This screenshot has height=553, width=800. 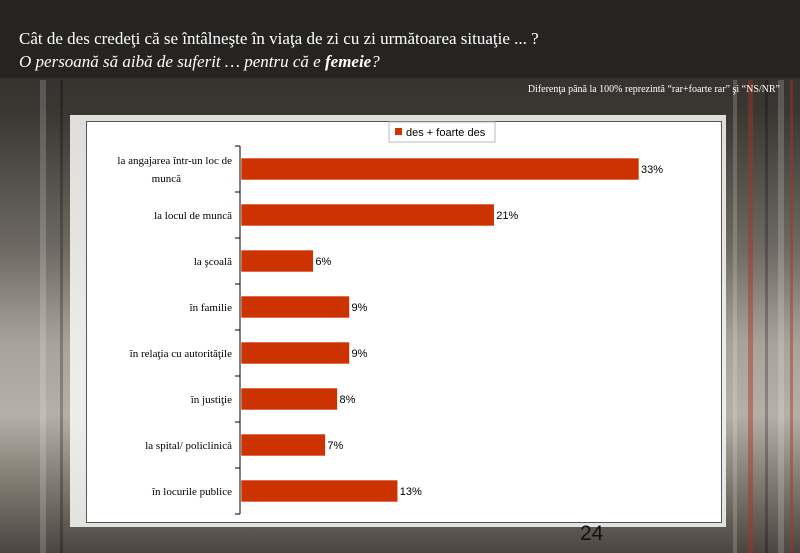 I want to click on category-label-1-line-1: la angajarea într-un loc de, so click(x=174, y=161).